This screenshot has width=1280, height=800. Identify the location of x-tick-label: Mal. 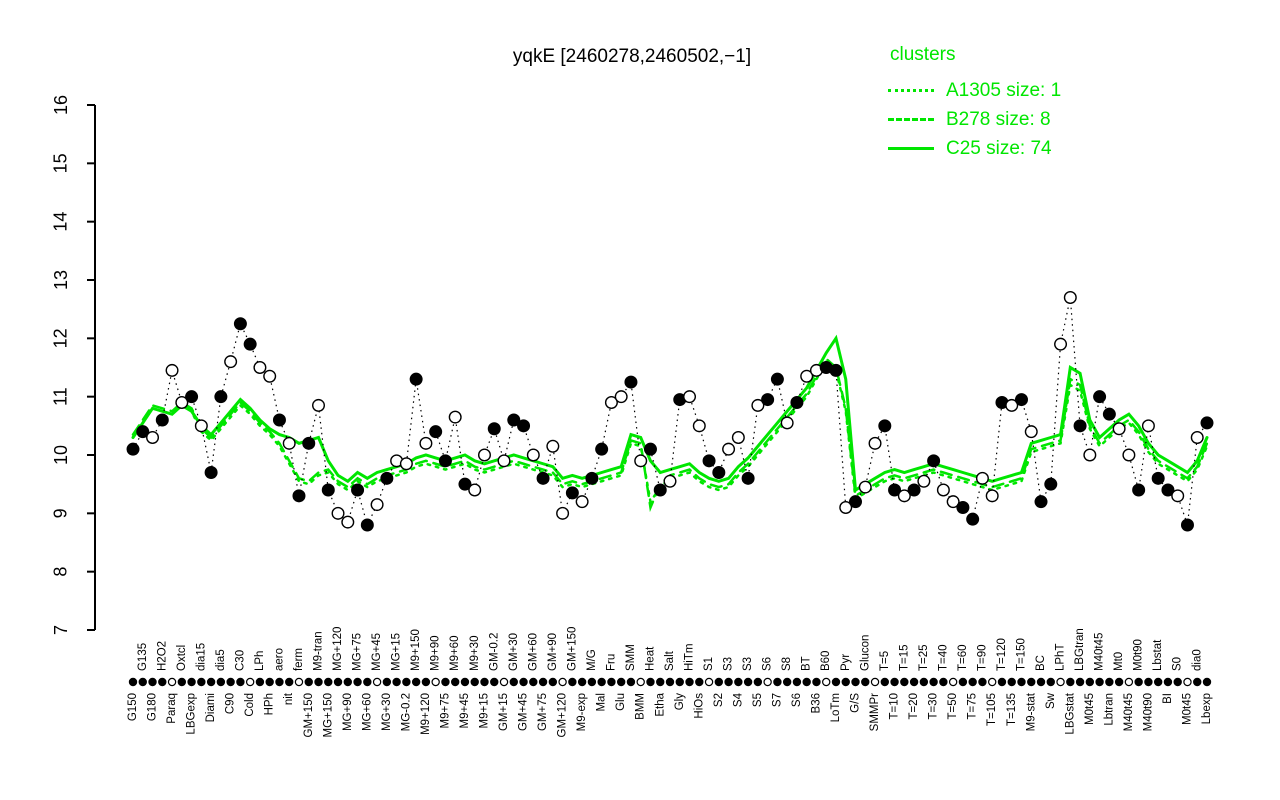
(602, 702).